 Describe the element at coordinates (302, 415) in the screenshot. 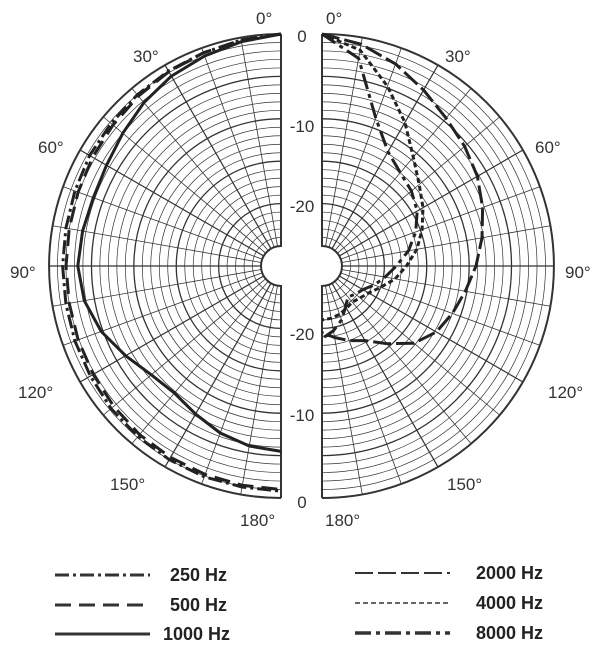

I see `radius-label-10-bottom: -10` at that location.